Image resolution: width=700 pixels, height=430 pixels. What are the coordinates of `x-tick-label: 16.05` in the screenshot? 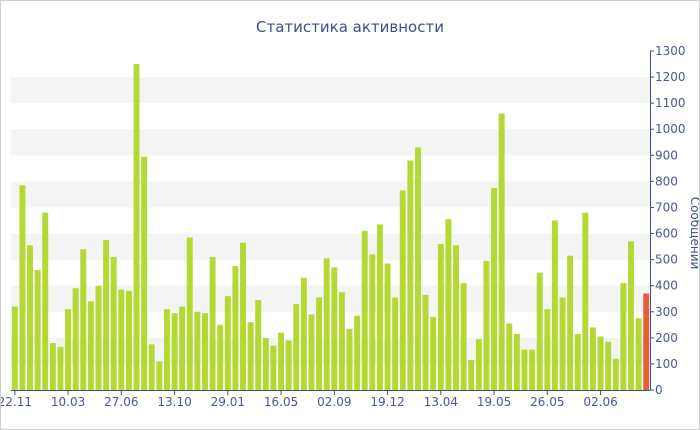 It's located at (281, 402).